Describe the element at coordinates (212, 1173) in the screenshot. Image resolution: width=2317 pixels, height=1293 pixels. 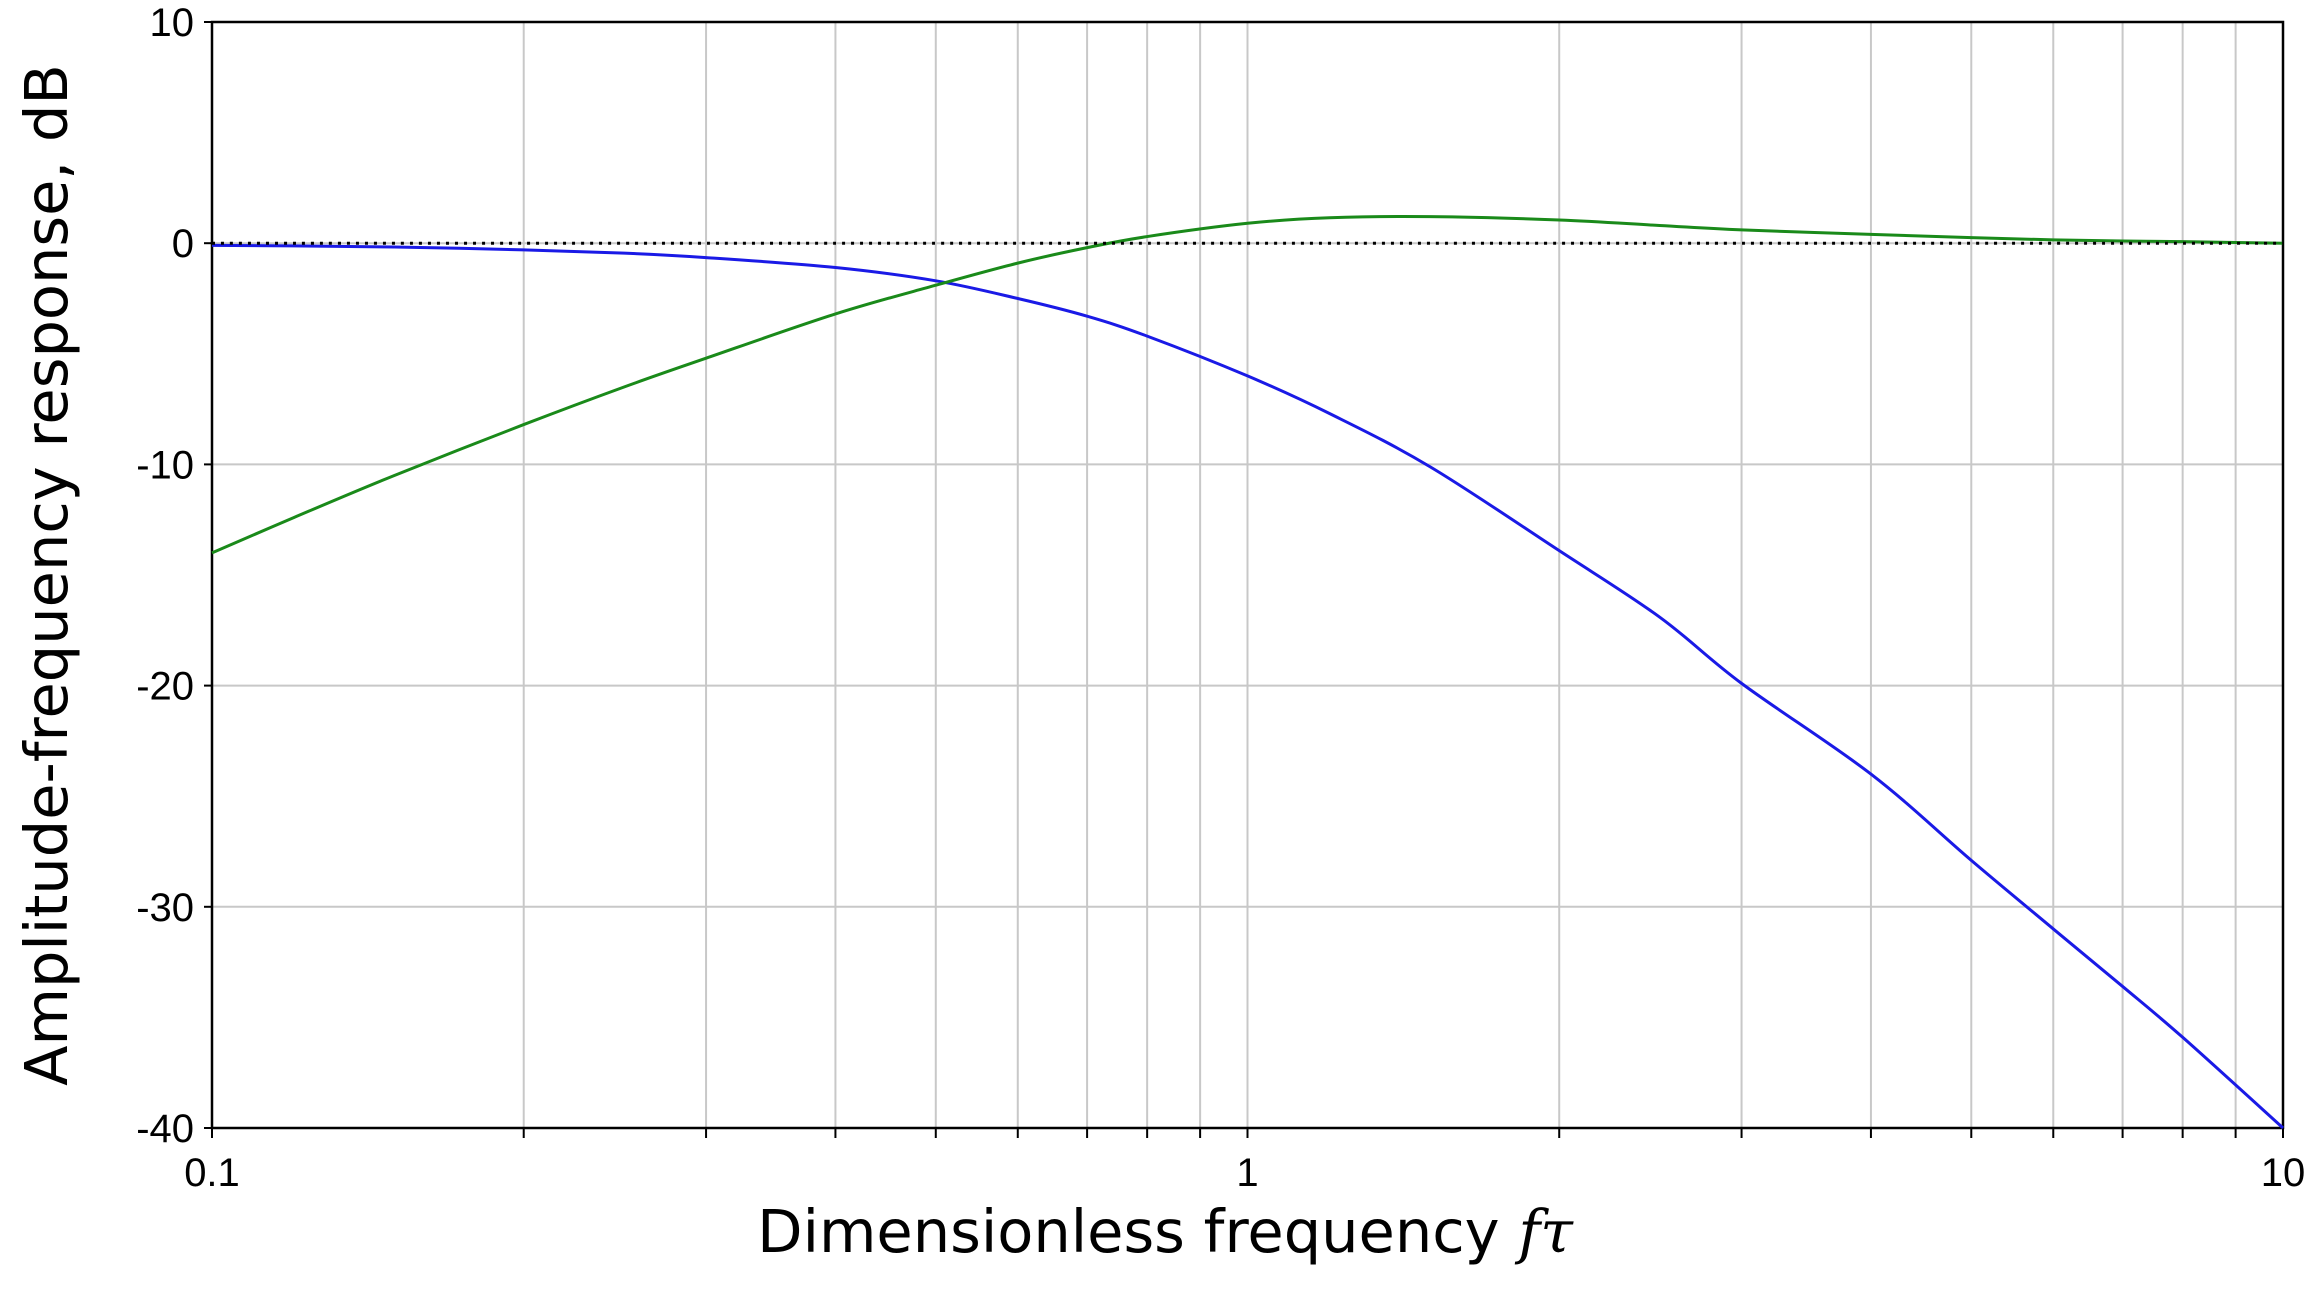
I see `x-tick-label: 0.1` at that location.